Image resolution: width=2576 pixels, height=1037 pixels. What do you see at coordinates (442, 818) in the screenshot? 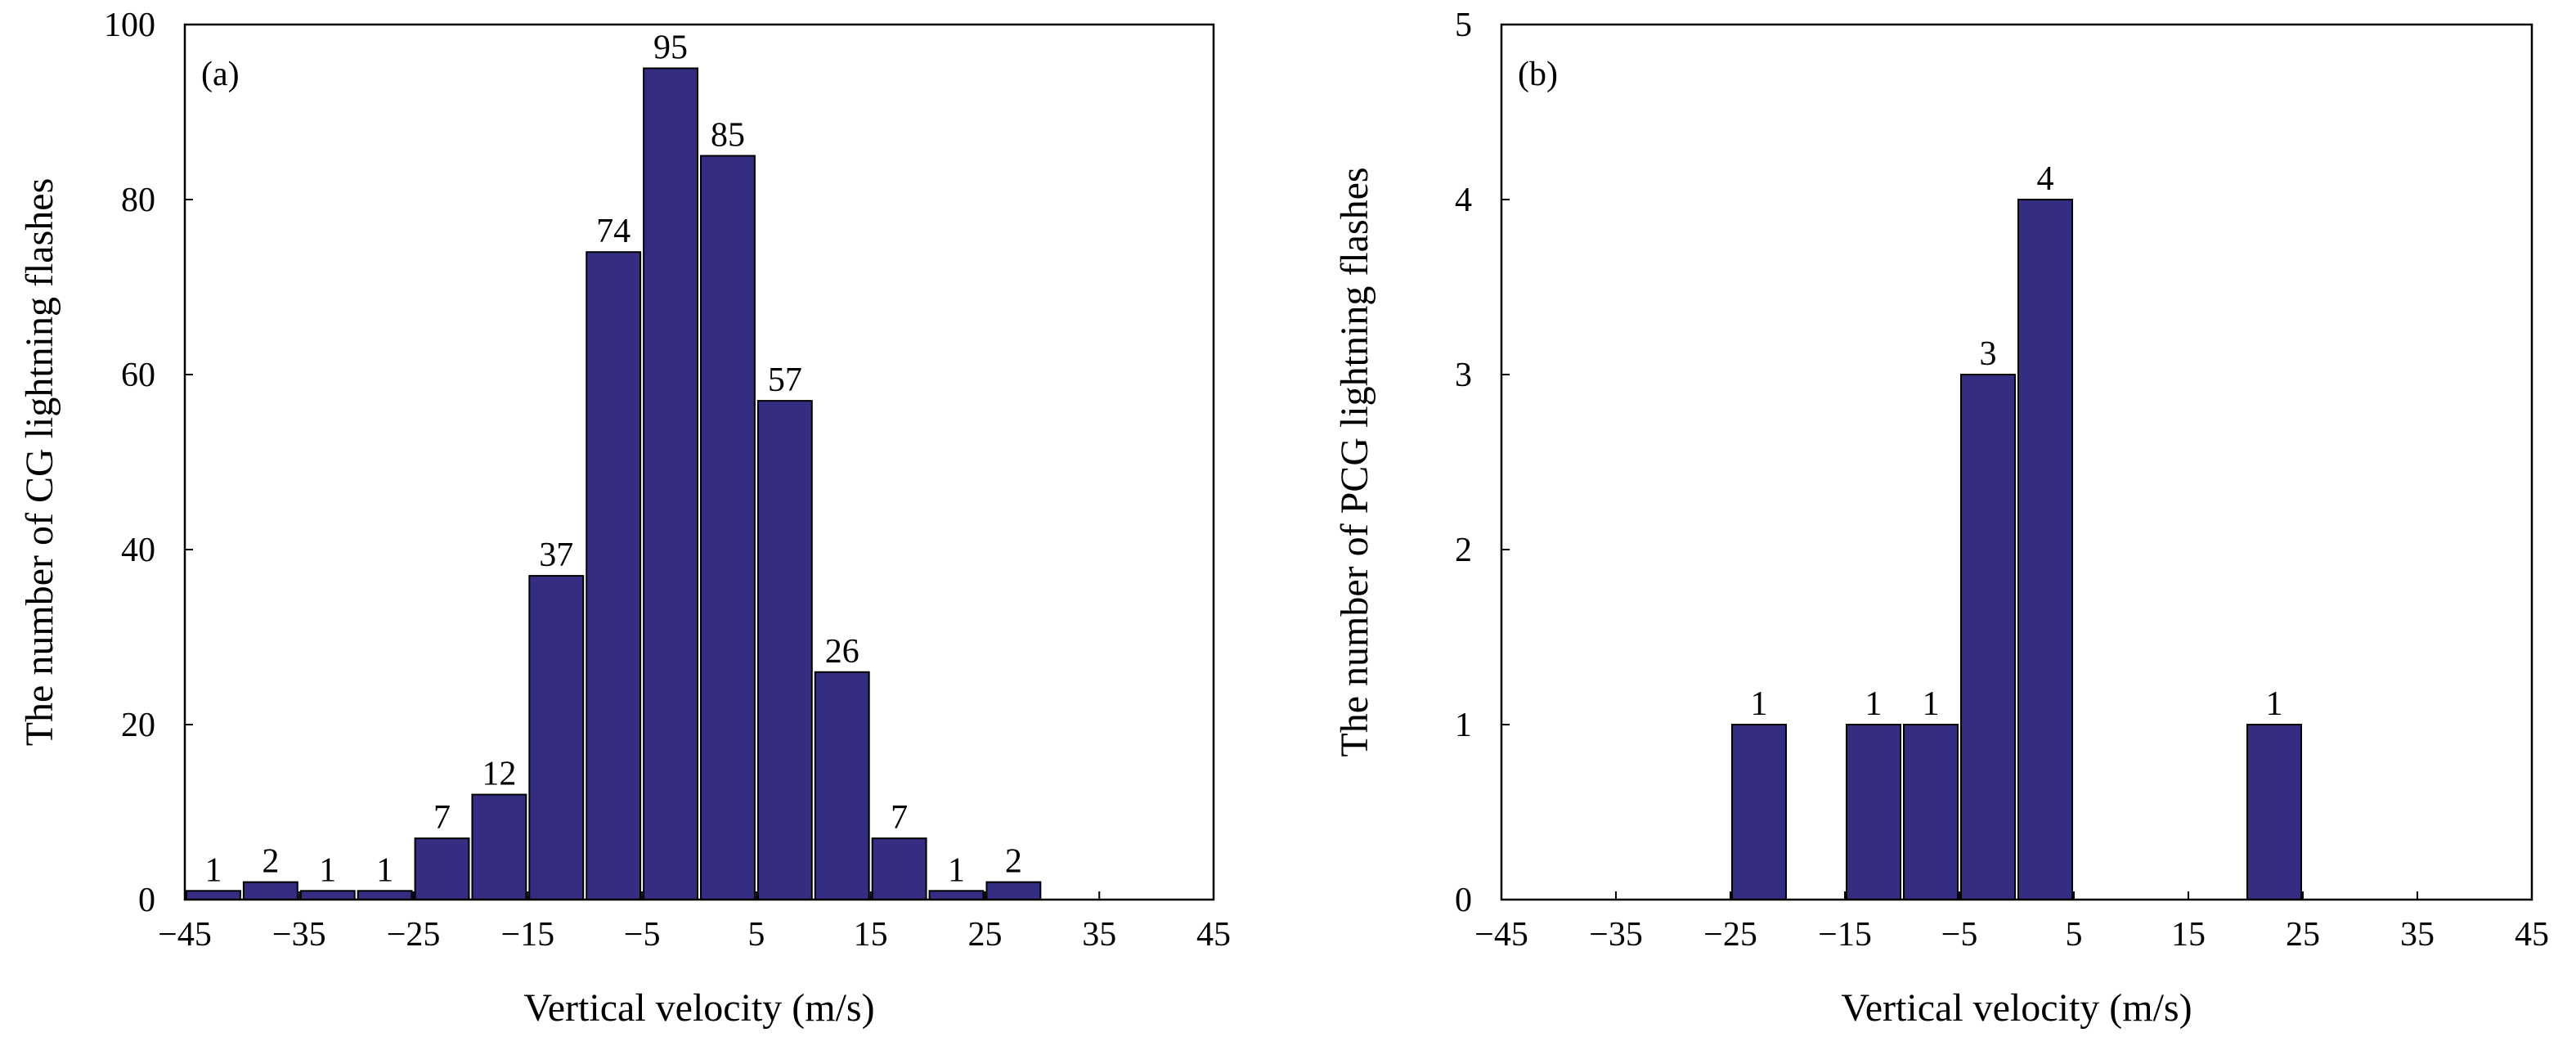
I see `panel-a-data-label-4: 7` at bounding box center [442, 818].